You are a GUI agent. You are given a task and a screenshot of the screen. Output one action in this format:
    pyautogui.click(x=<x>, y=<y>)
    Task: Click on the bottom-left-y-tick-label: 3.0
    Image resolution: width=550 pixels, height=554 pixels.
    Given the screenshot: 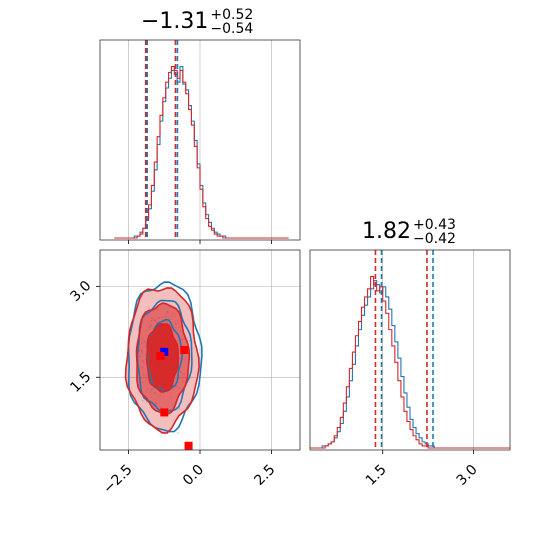 What is the action you would take?
    pyautogui.click(x=80, y=291)
    